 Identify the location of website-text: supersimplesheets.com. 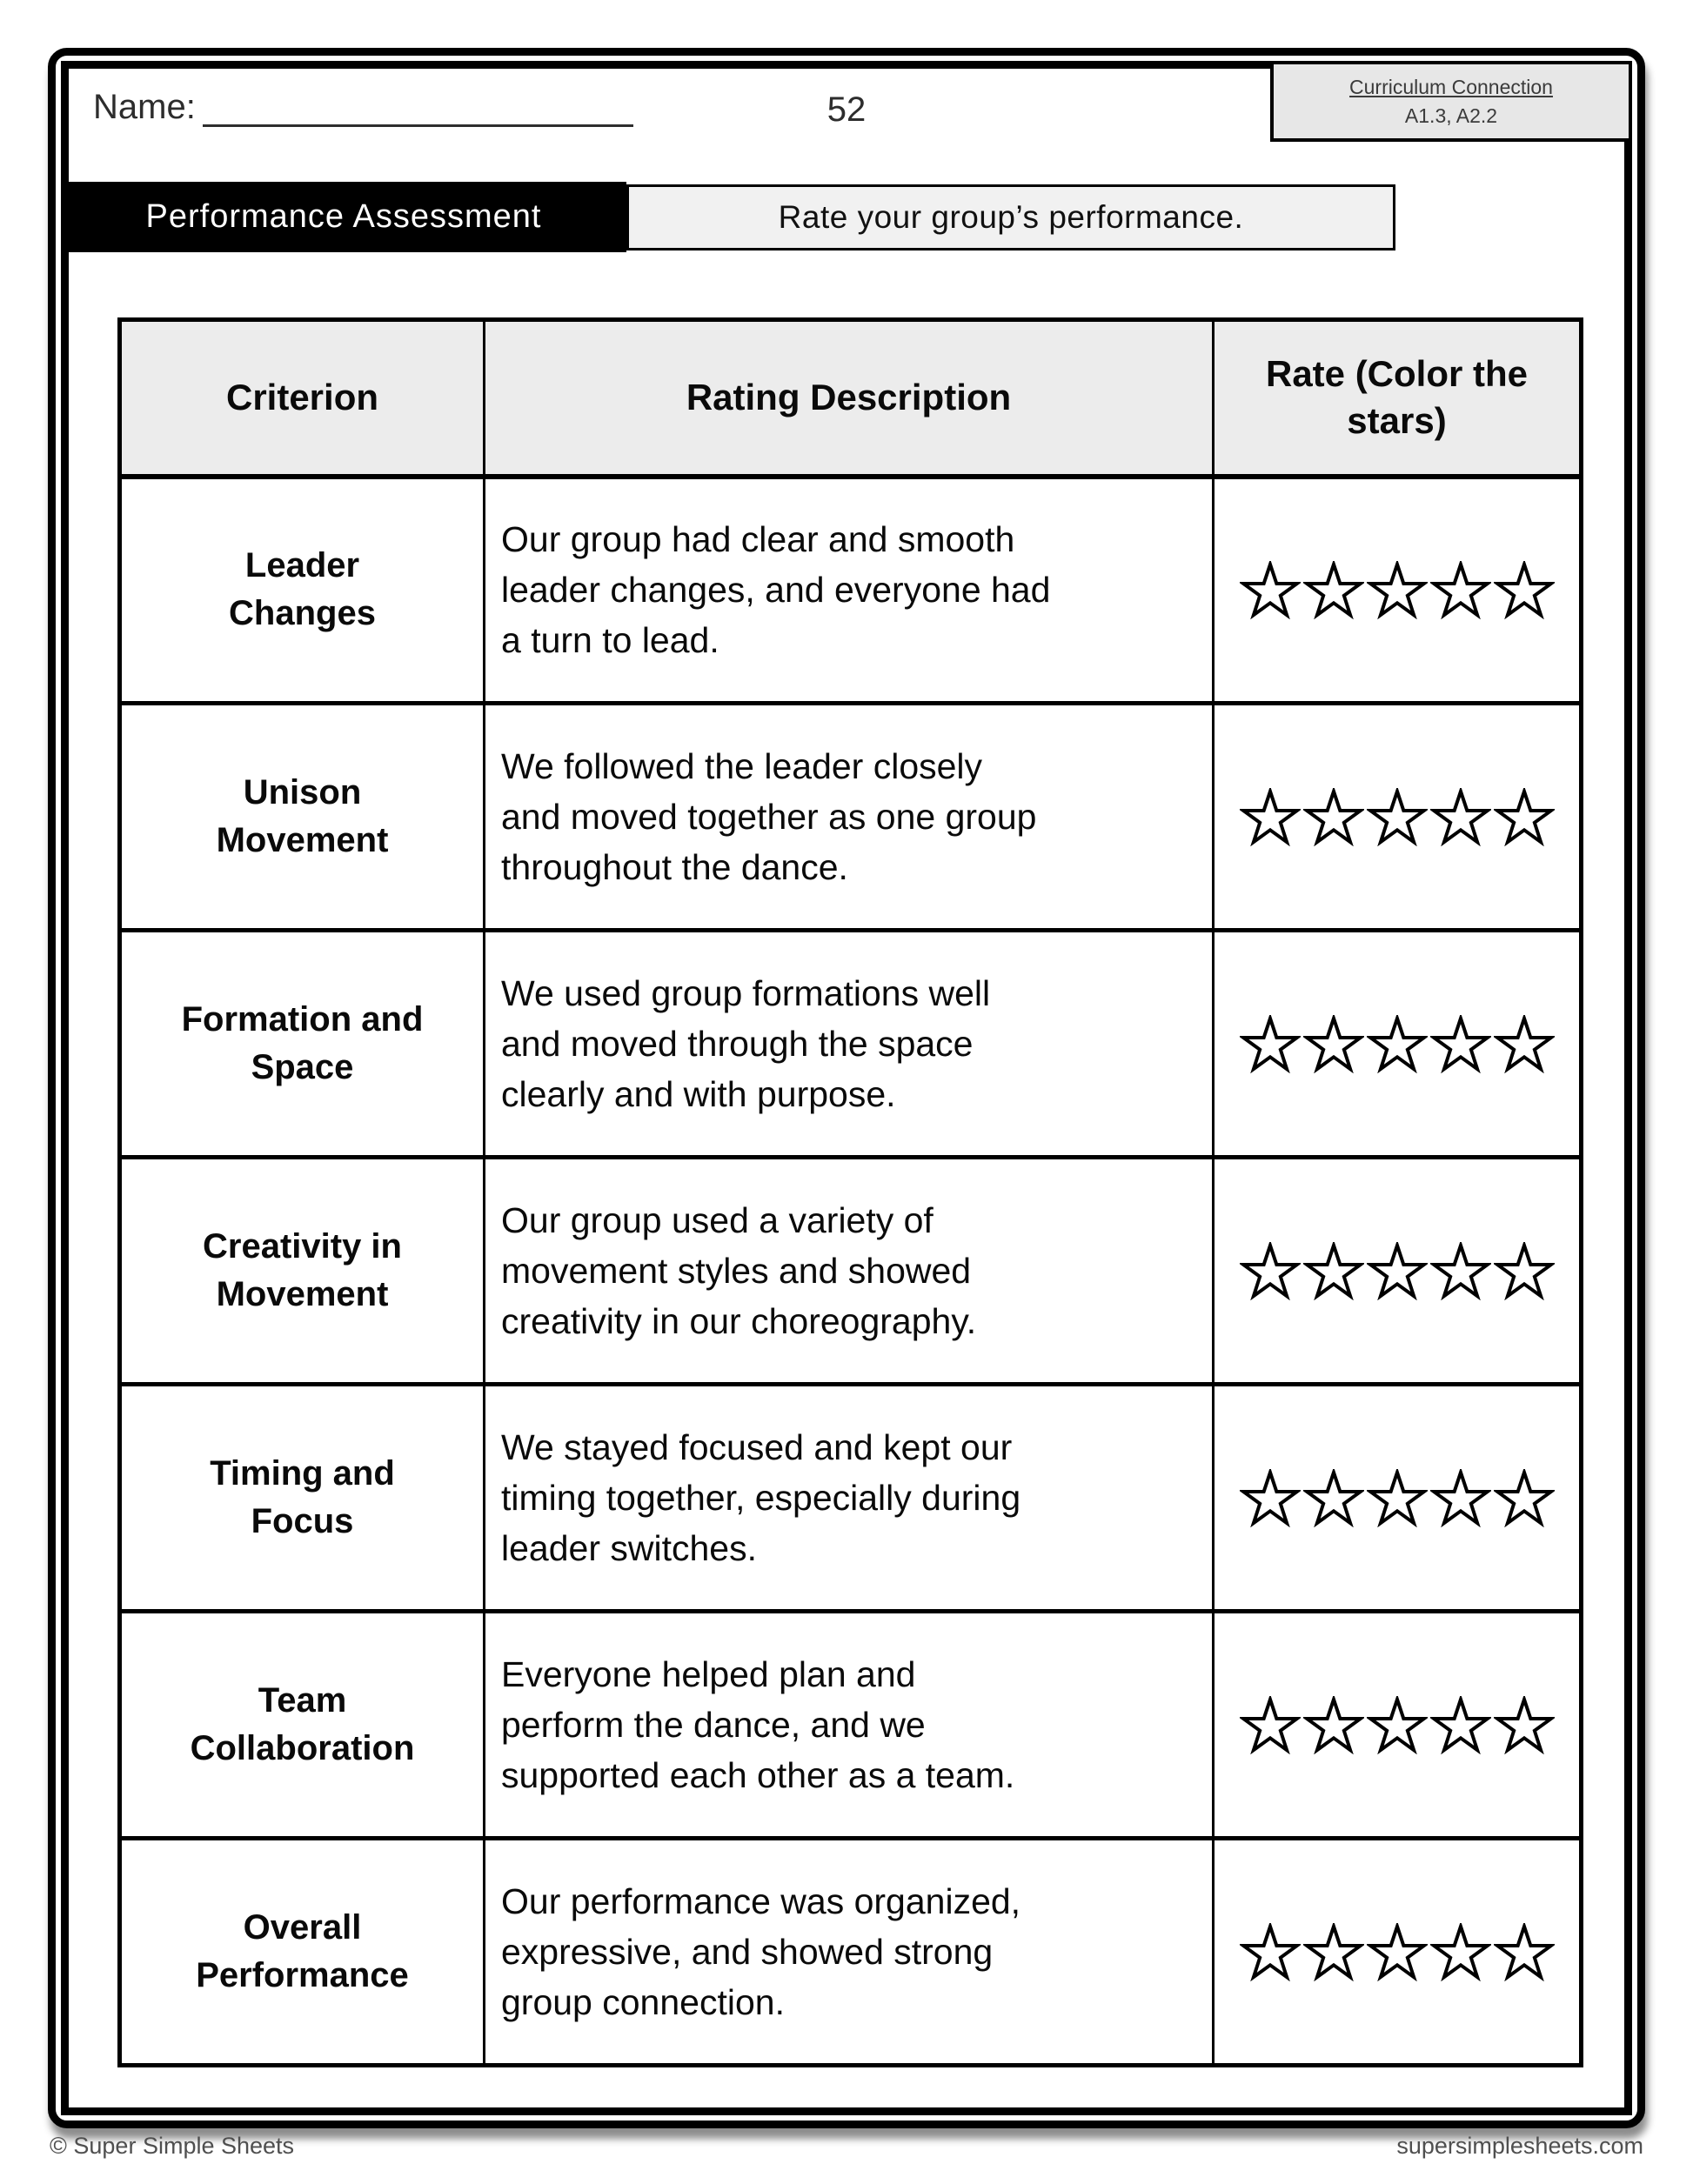
(1520, 2146).